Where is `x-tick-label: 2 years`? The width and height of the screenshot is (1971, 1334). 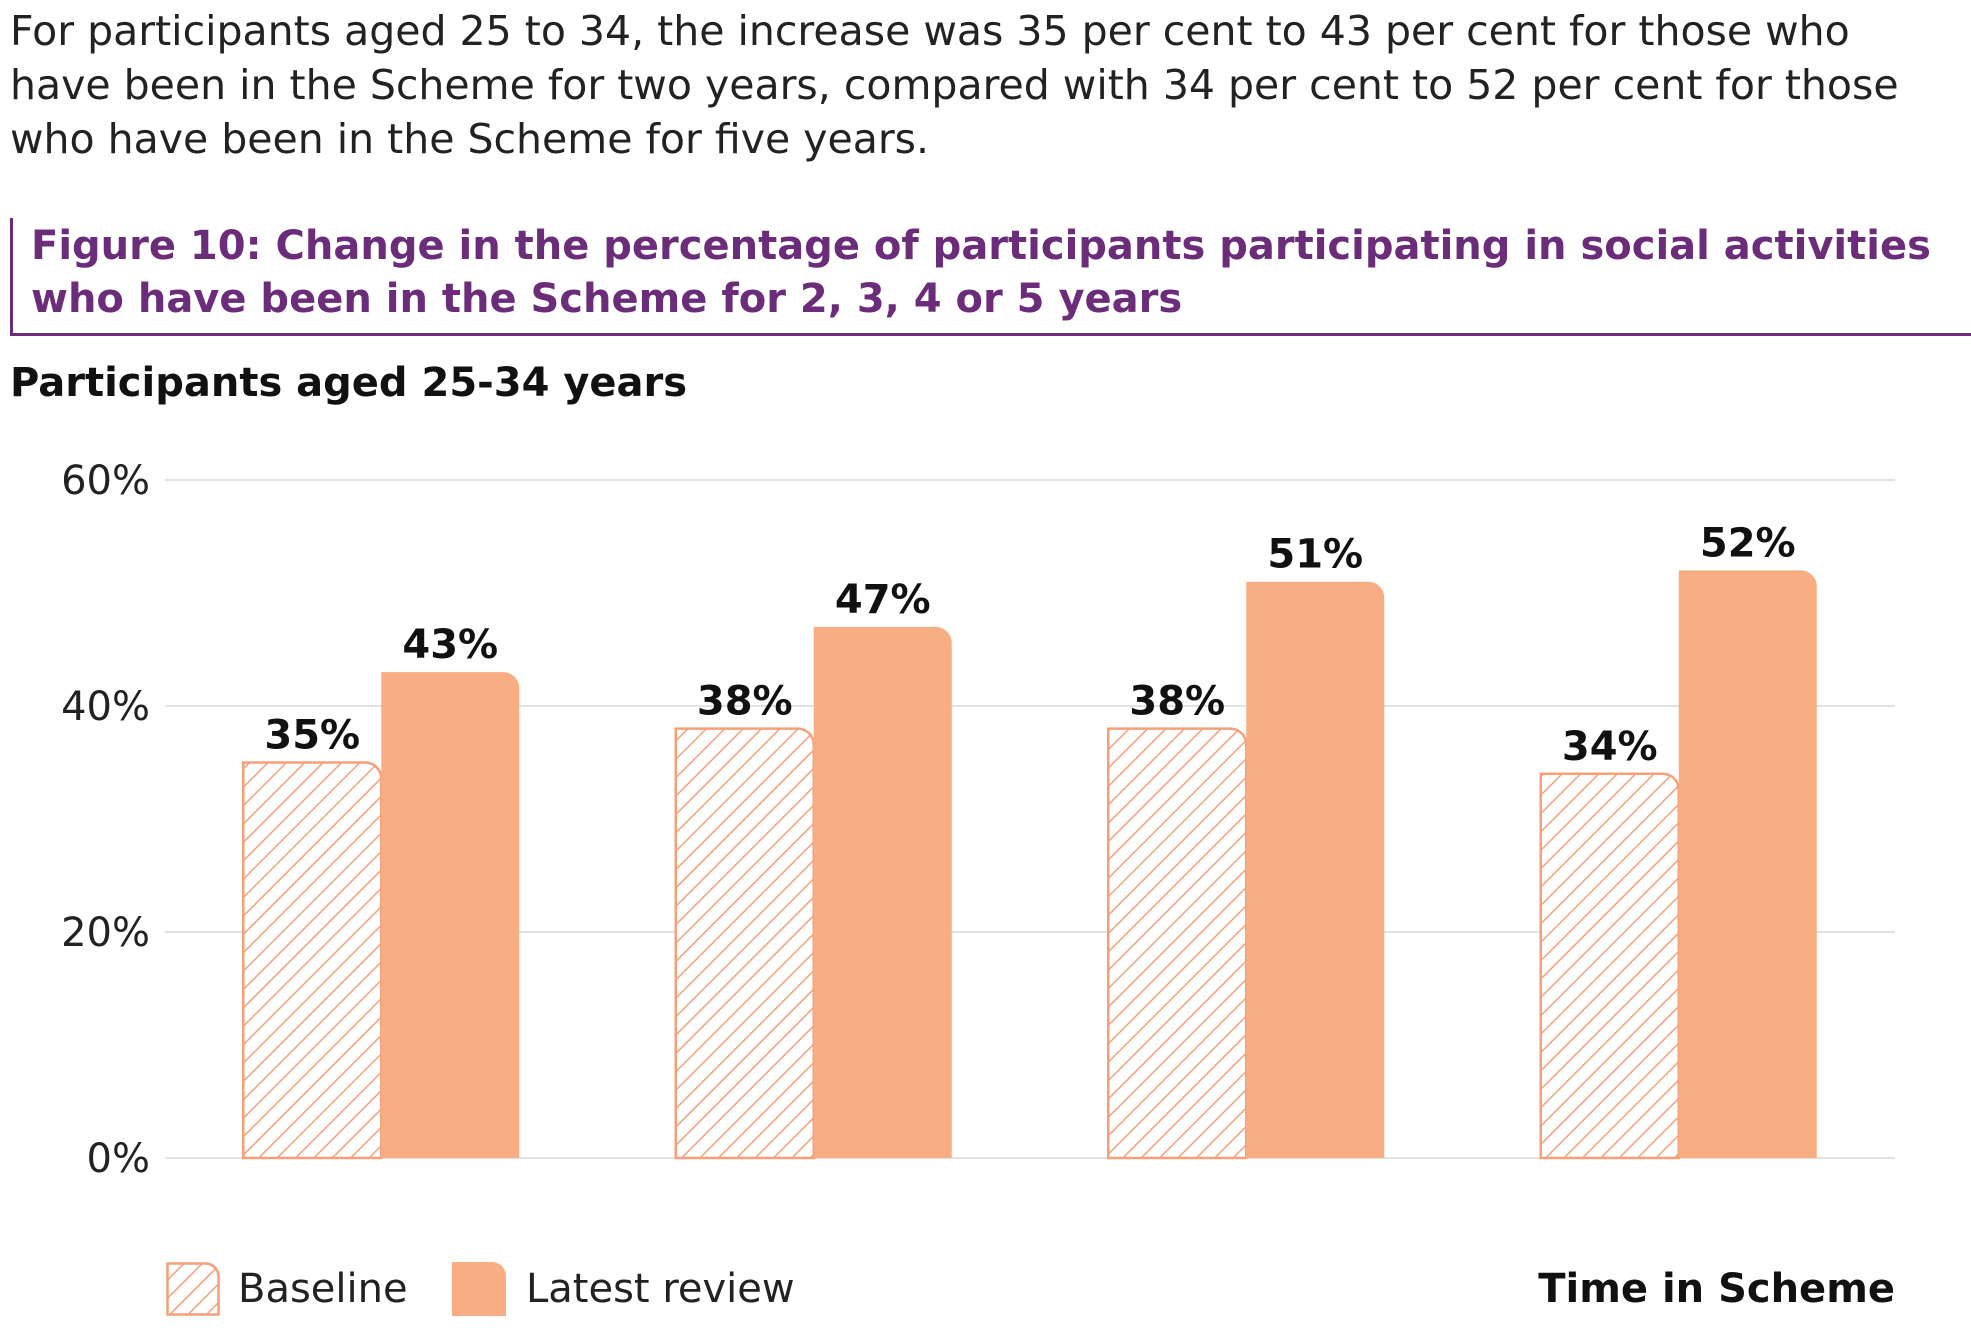
x-tick-label: 2 years is located at coordinates (381, 1178).